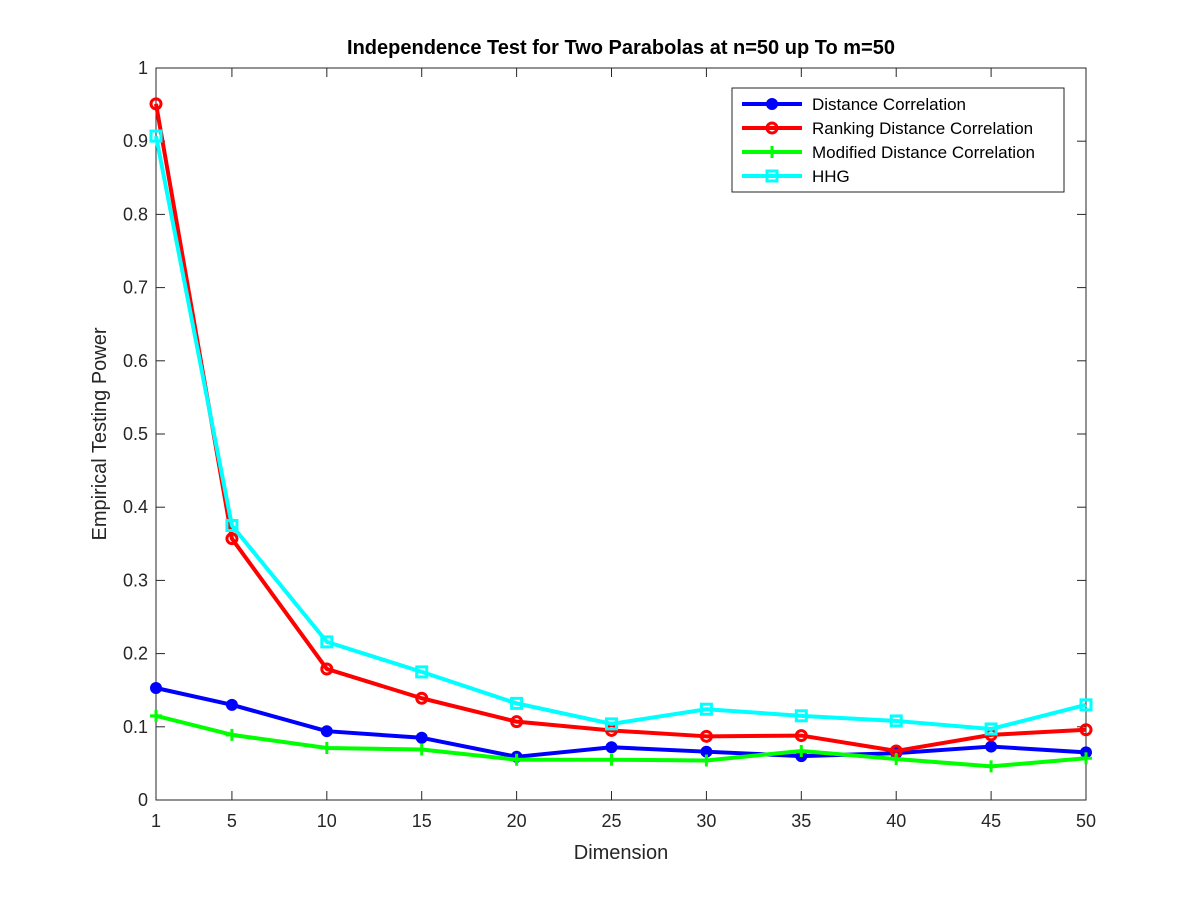  Describe the element at coordinates (156, 821) in the screenshot. I see `x-tick-label: 1` at that location.